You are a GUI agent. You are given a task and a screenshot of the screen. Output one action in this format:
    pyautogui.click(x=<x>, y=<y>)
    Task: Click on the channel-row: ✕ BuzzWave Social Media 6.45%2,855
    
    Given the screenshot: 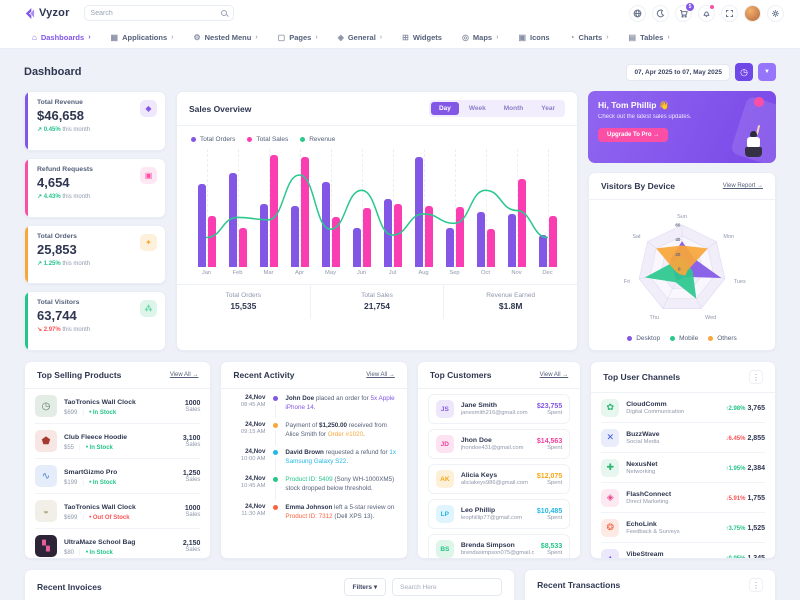 What is the action you would take?
    pyautogui.click(x=683, y=438)
    